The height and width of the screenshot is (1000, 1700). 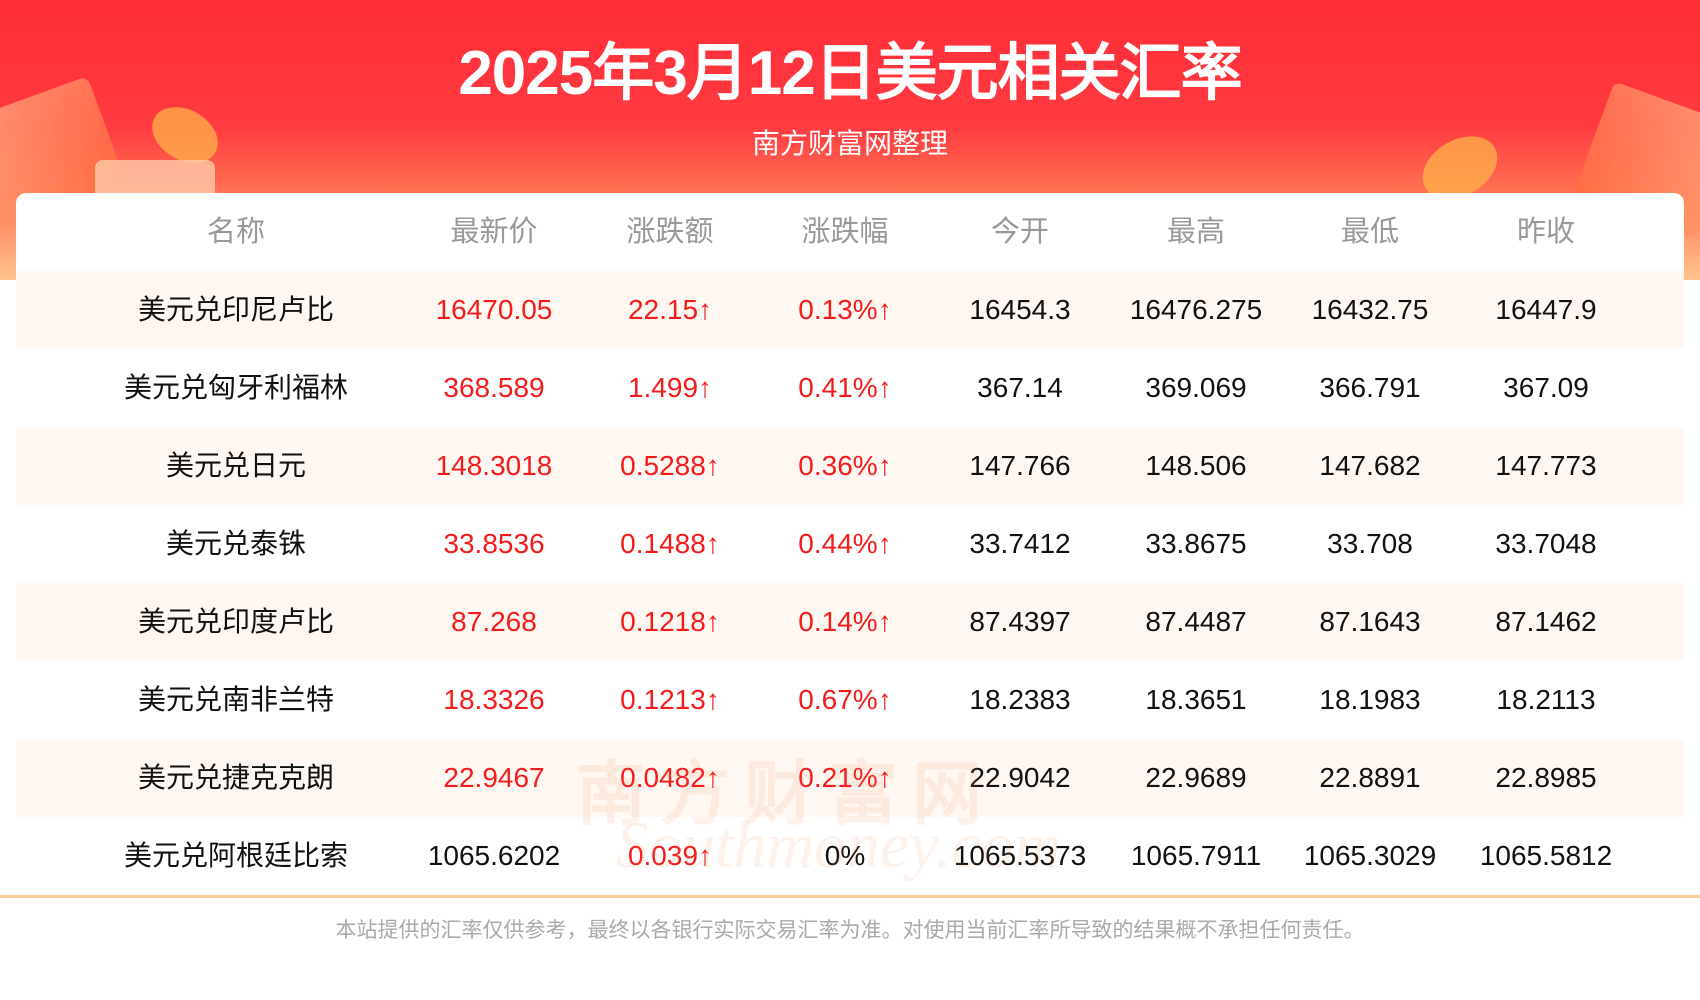 What do you see at coordinates (494, 777) in the screenshot?
I see `cell-latest: 22.9467` at bounding box center [494, 777].